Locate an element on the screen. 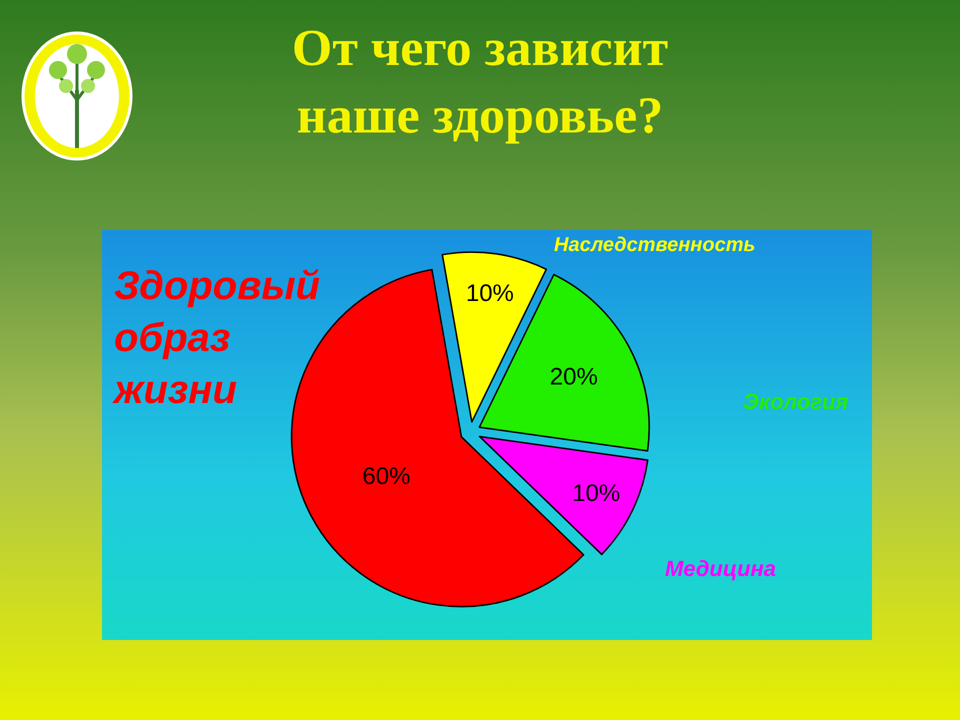 Image resolution: width=960 pixels, height=720 pixels. slice-label: Наследственность is located at coordinates (655, 245).